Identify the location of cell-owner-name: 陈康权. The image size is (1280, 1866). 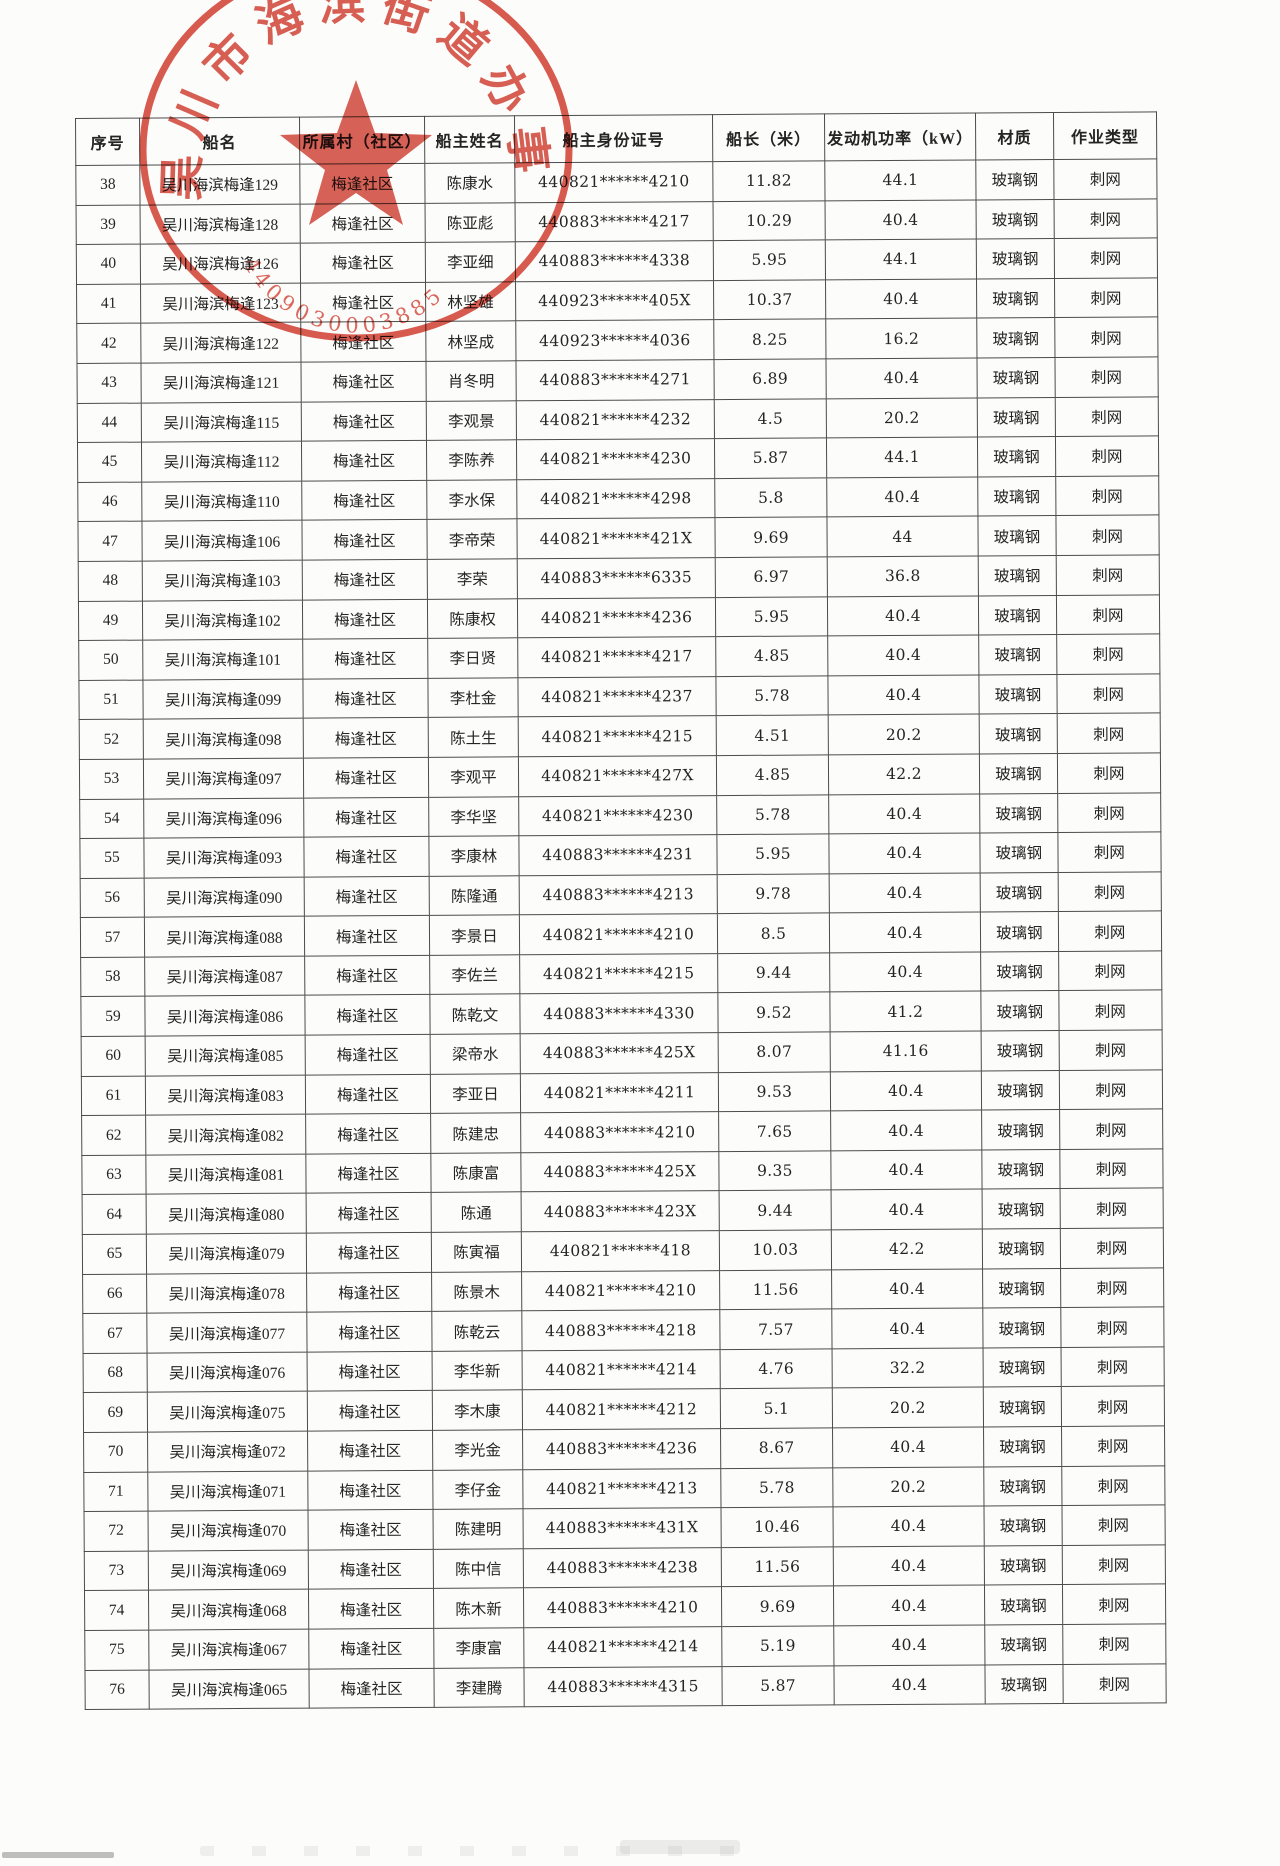
(472, 618).